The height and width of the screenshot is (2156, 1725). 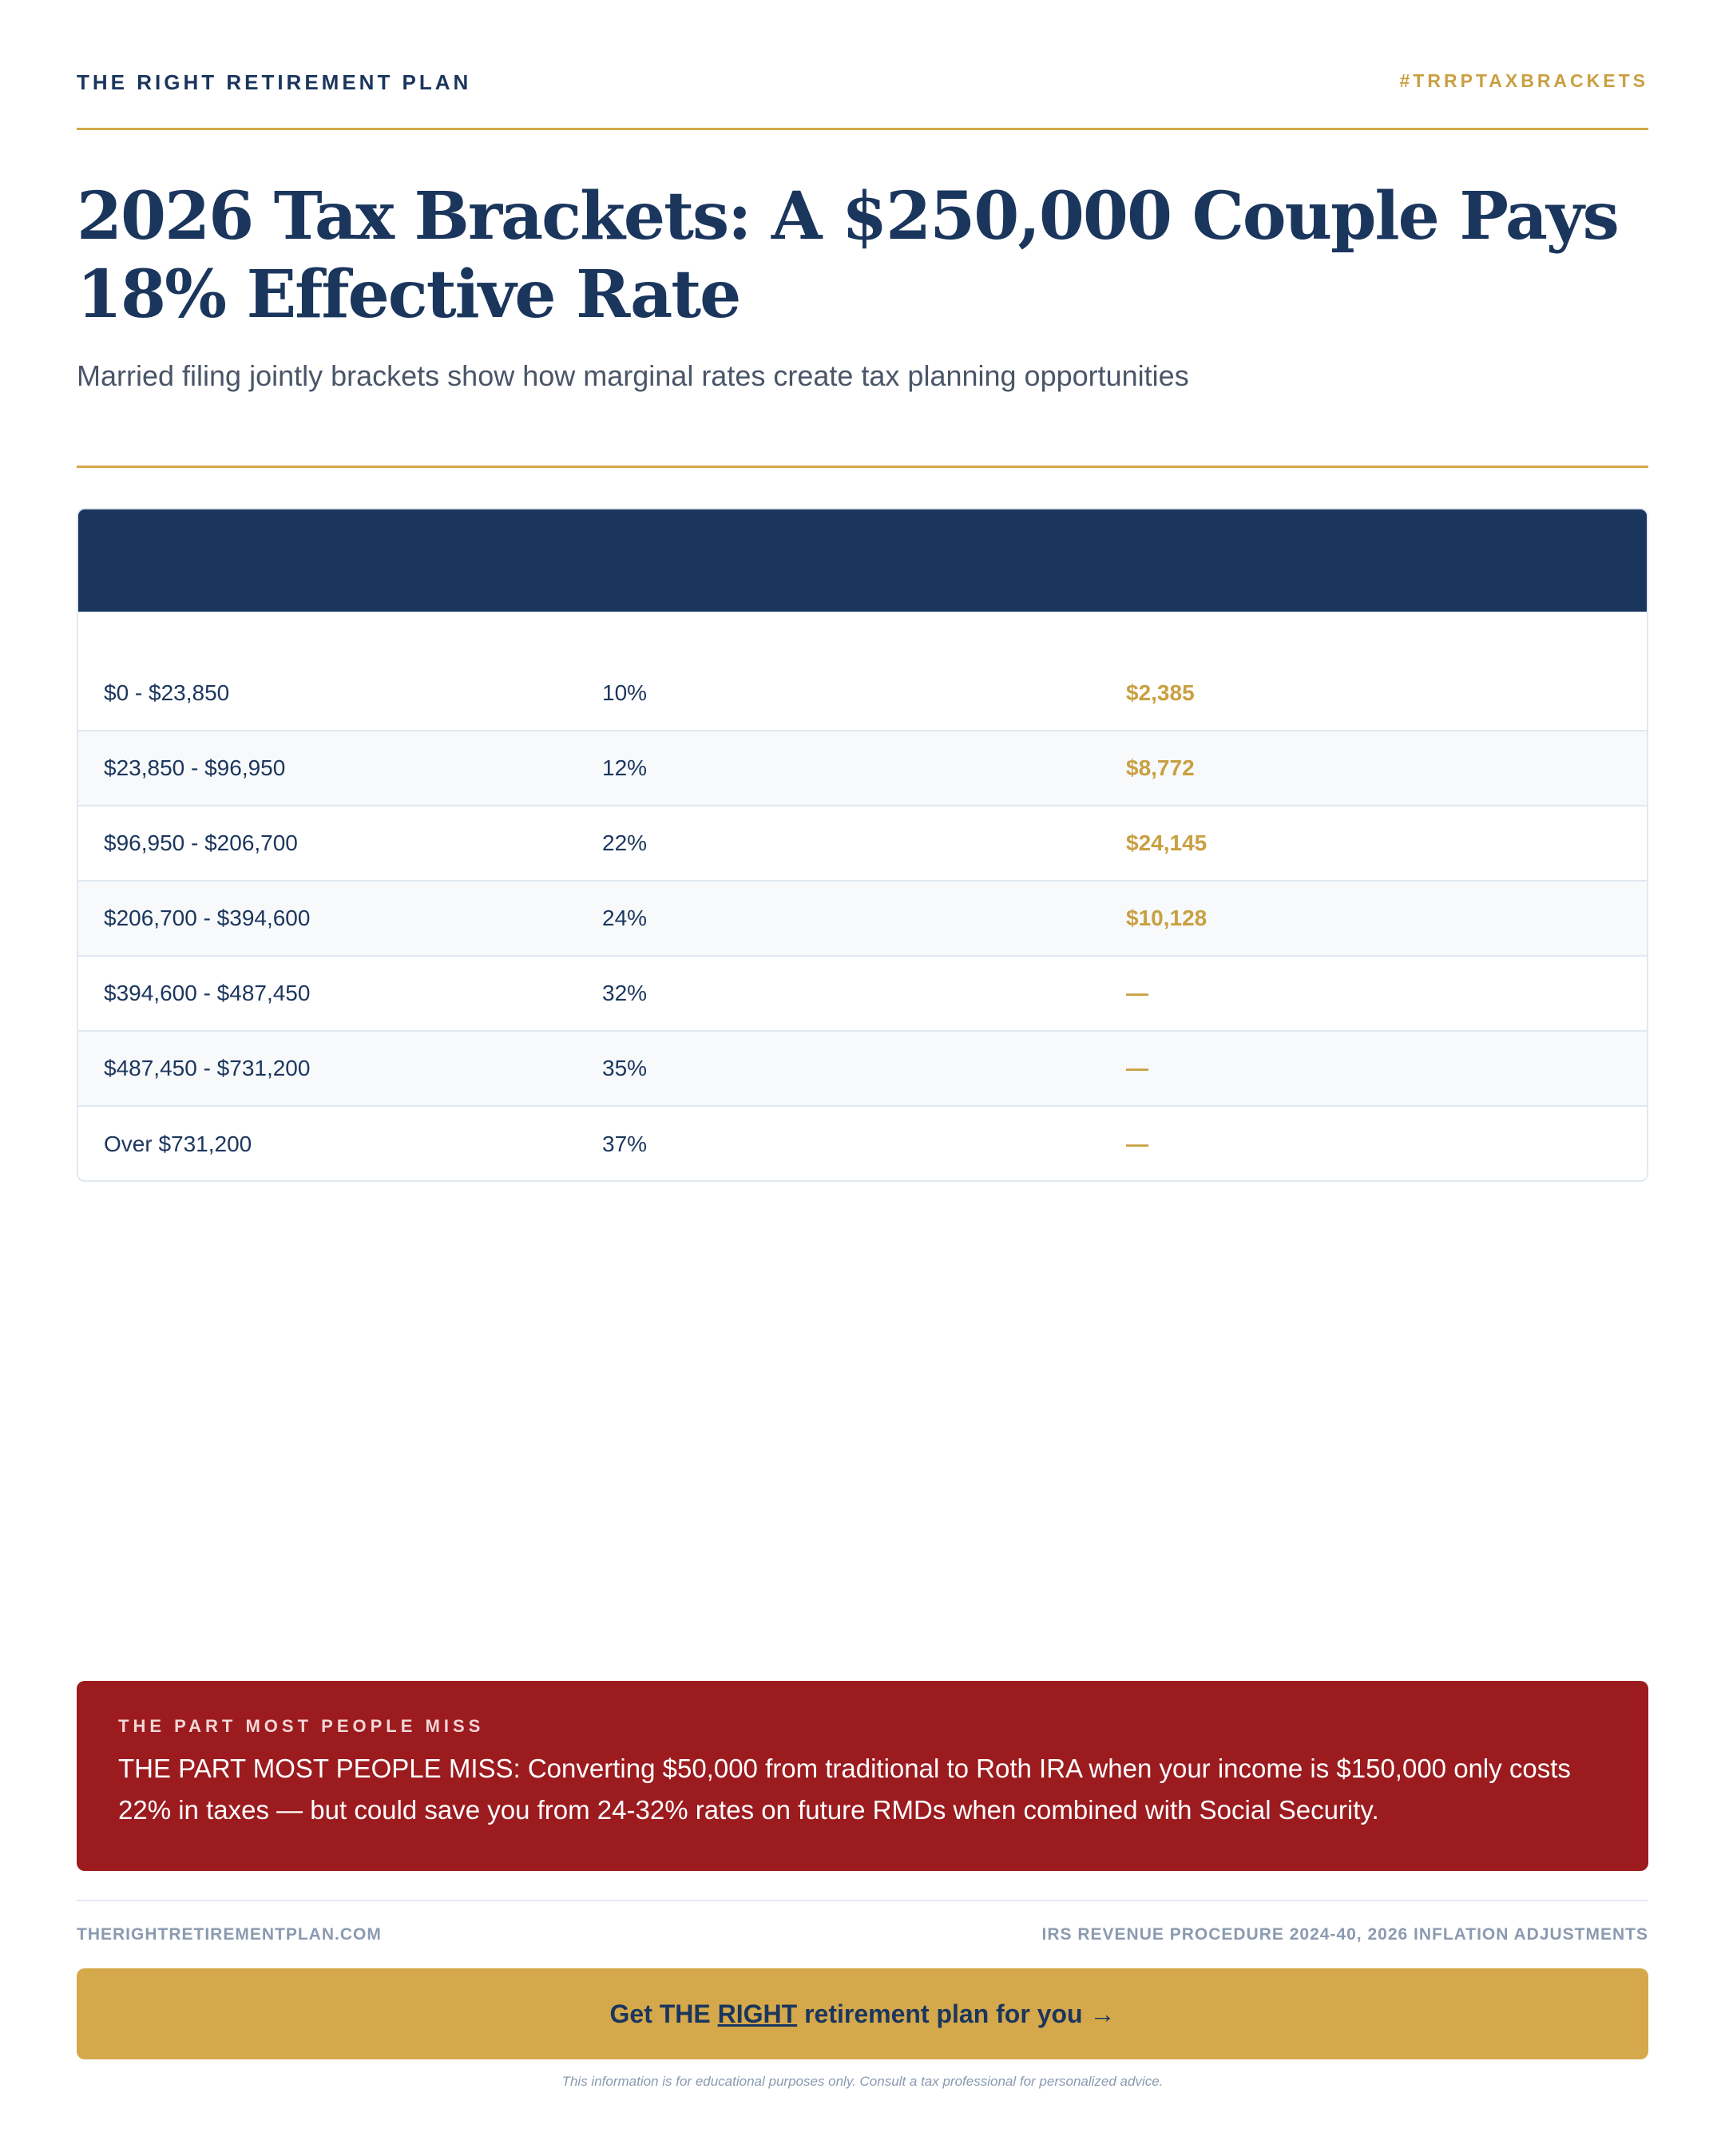 What do you see at coordinates (302, 1726) in the screenshot?
I see `callout-label: THE PART MOST PEOPLE MISS` at bounding box center [302, 1726].